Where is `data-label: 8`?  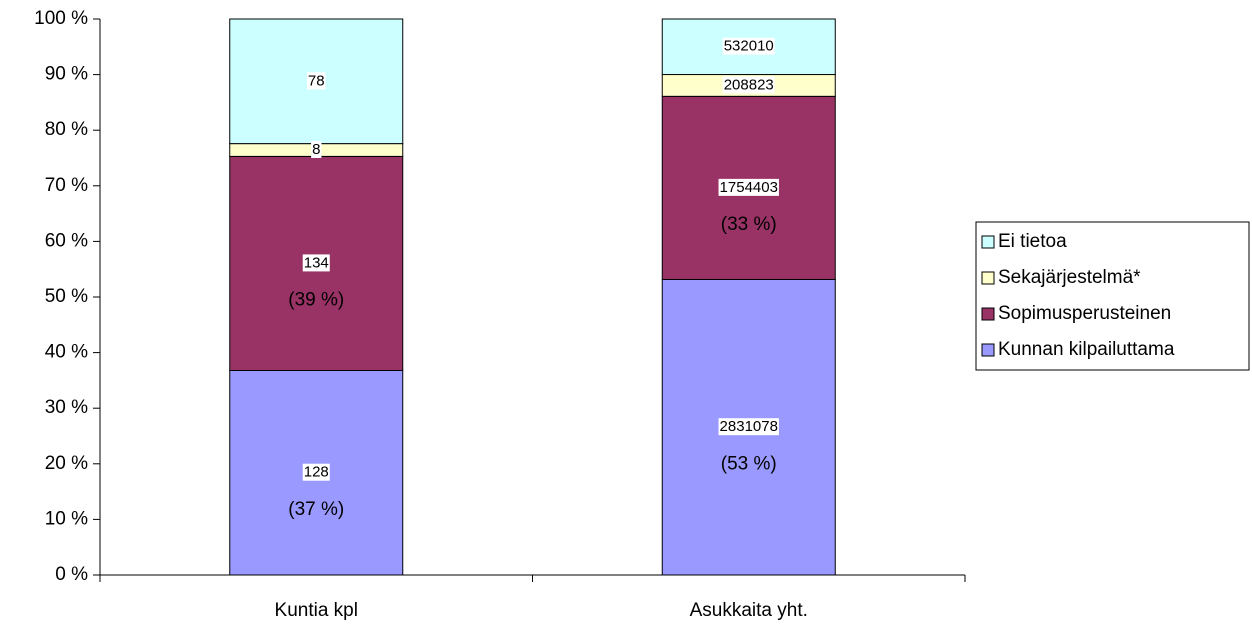 data-label: 8 is located at coordinates (316, 149).